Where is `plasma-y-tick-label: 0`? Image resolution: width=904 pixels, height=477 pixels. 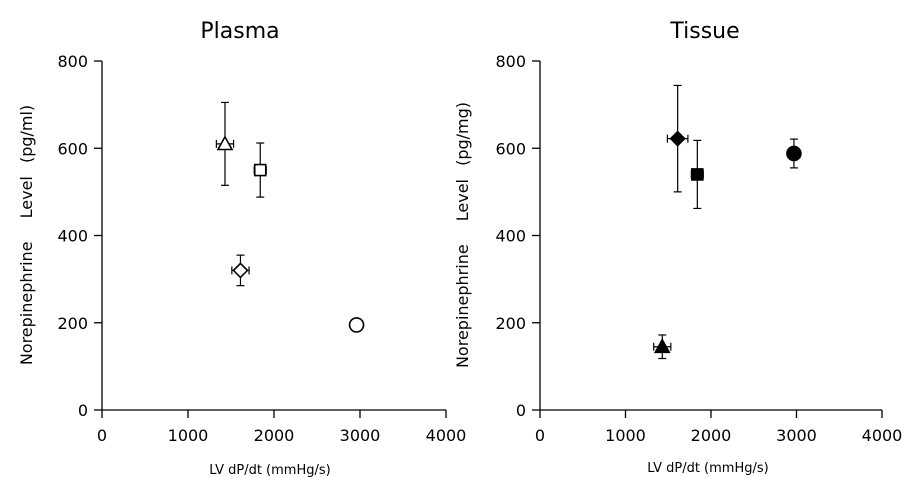 plasma-y-tick-label: 0 is located at coordinates (83, 410).